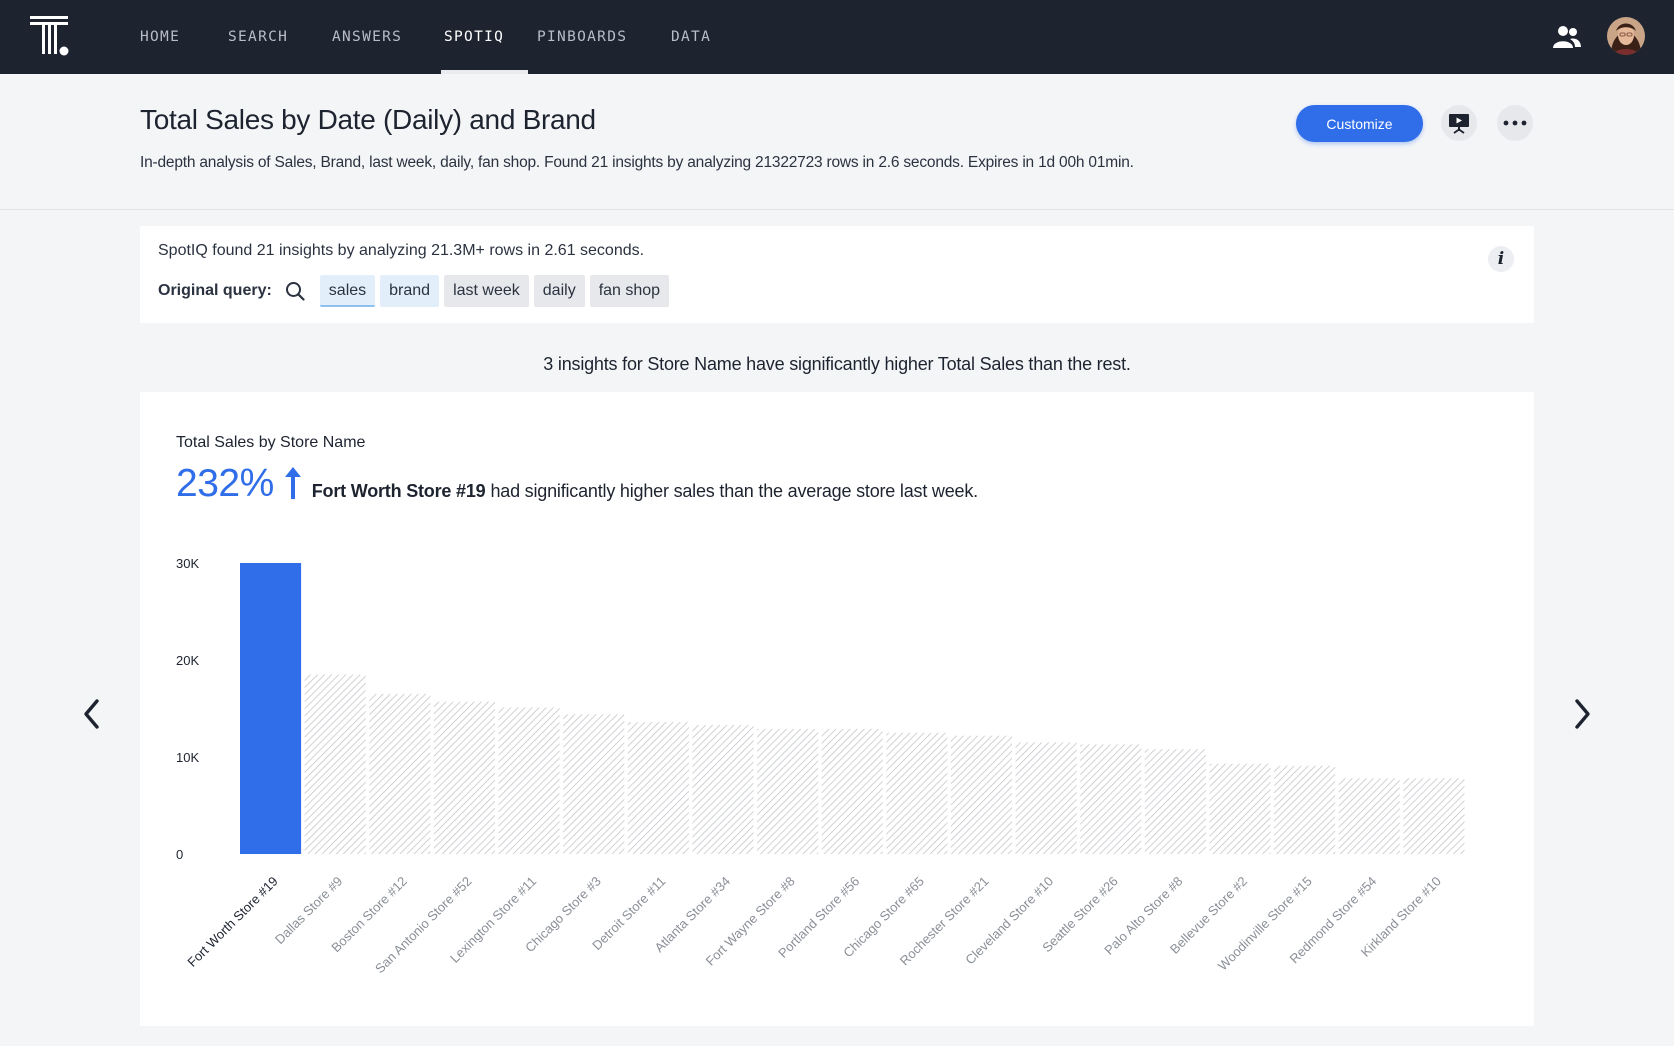 This screenshot has width=1674, height=1046. I want to click on more-dots-icon, so click(1515, 123).